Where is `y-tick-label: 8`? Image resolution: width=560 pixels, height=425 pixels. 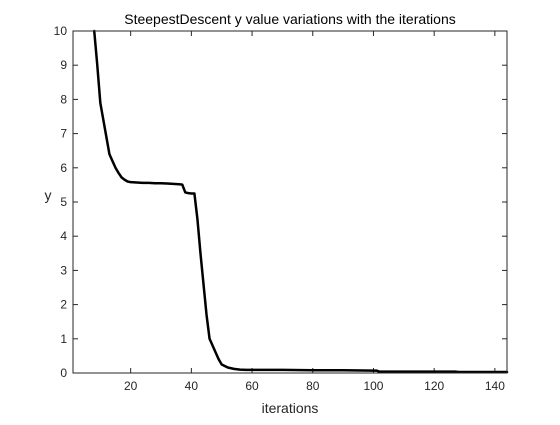
y-tick-label: 8 is located at coordinates (63, 99).